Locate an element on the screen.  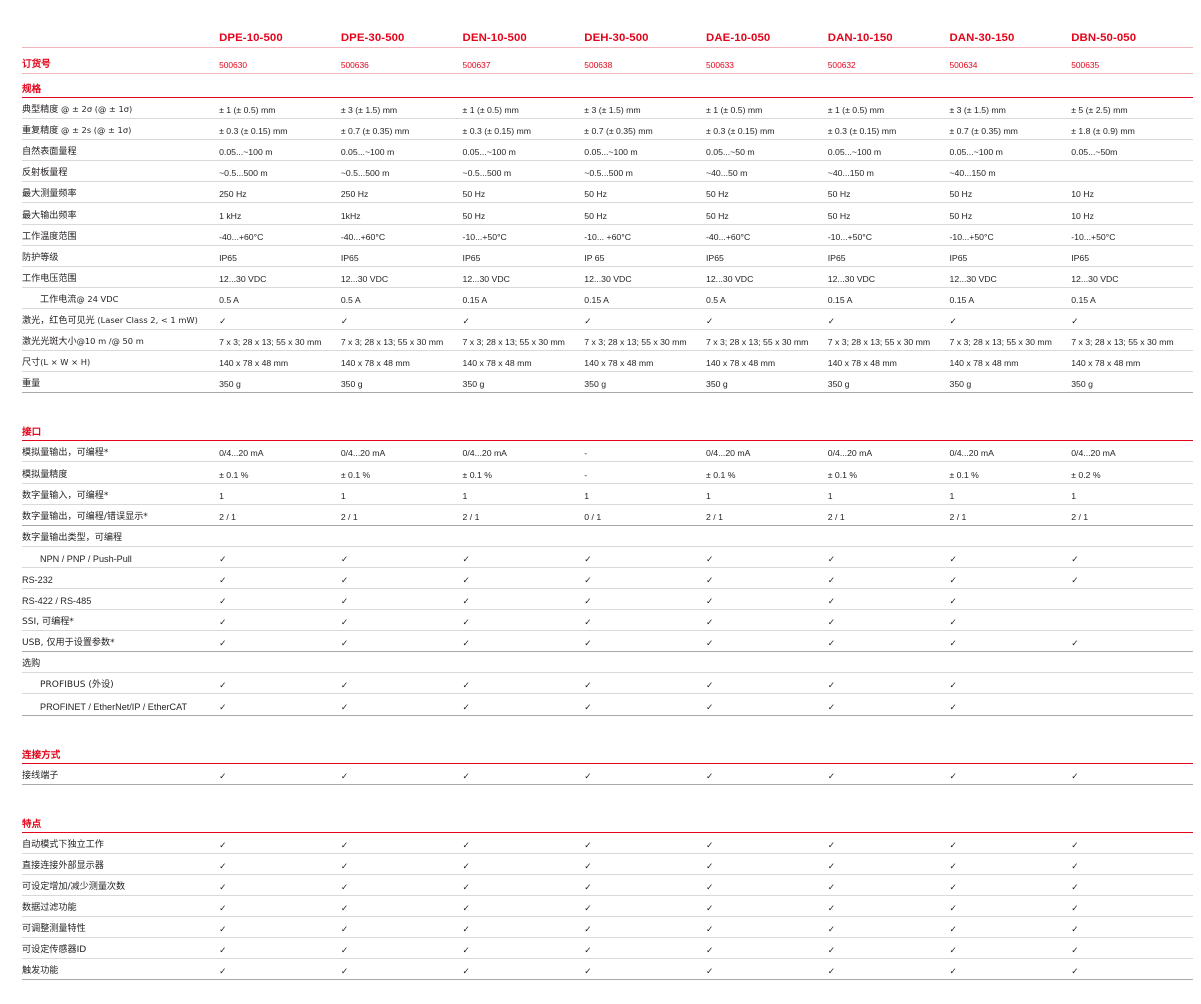
table-row: PROFINET / EtherNet/IP / EtherCAT ✓ ✓ ✓ ✓ ✓ ✓ ✓ is located at coordinates (607, 704).